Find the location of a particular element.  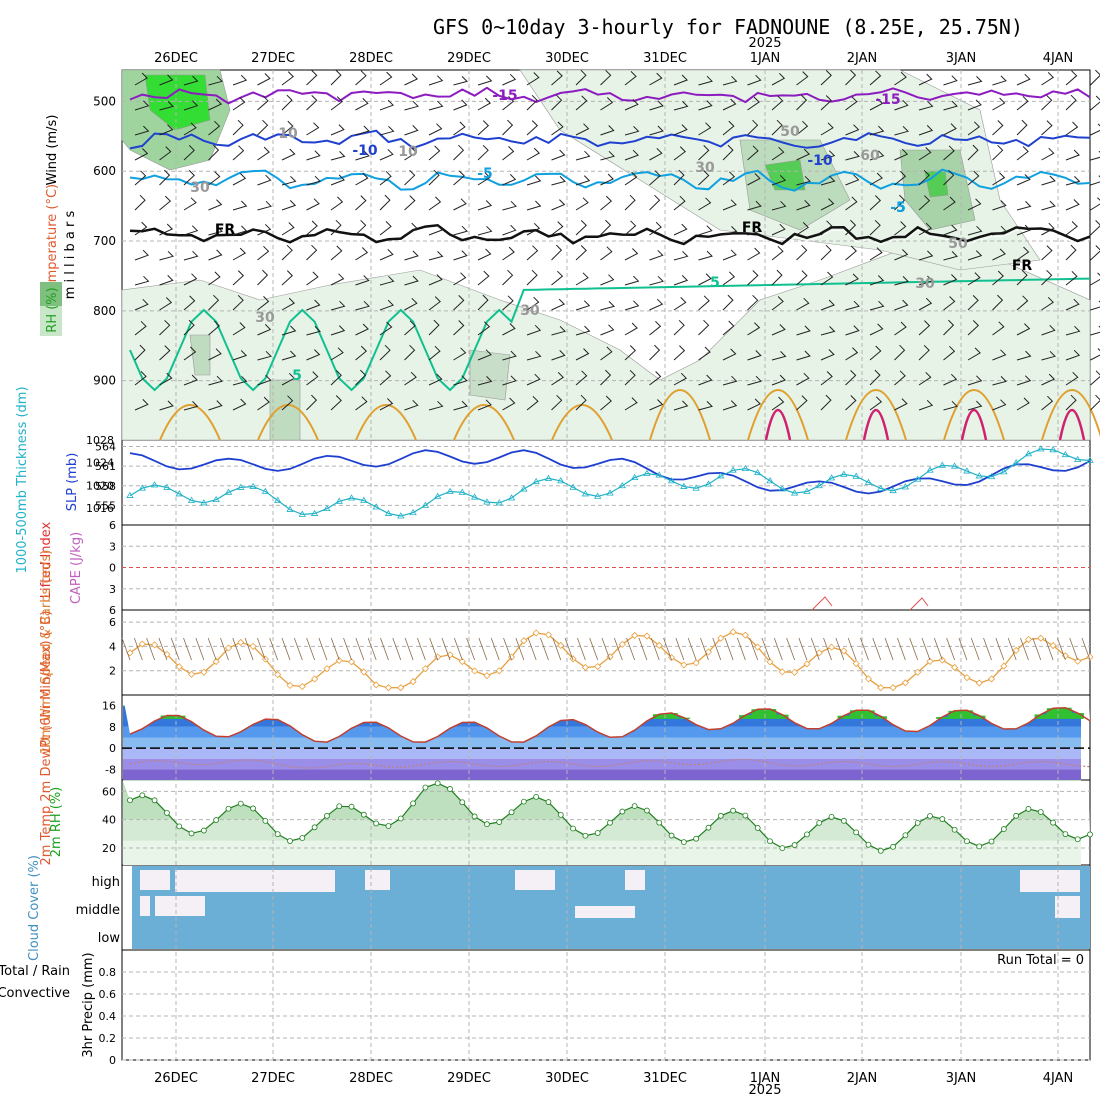

rh-mask is located at coordinates (606, 816).